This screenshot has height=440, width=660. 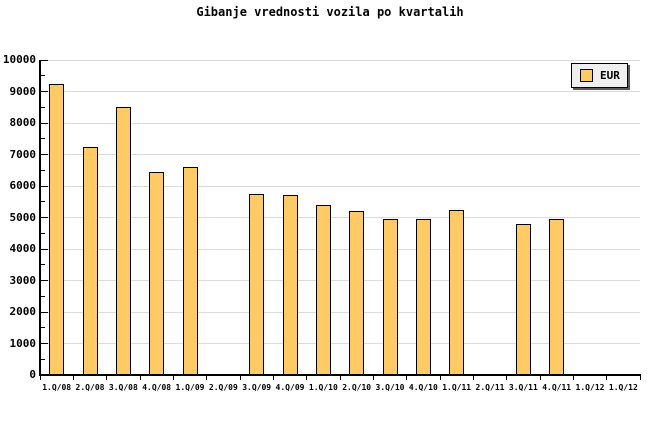 What do you see at coordinates (323, 387) in the screenshot?
I see `x-tick-label: 1.Q/10` at bounding box center [323, 387].